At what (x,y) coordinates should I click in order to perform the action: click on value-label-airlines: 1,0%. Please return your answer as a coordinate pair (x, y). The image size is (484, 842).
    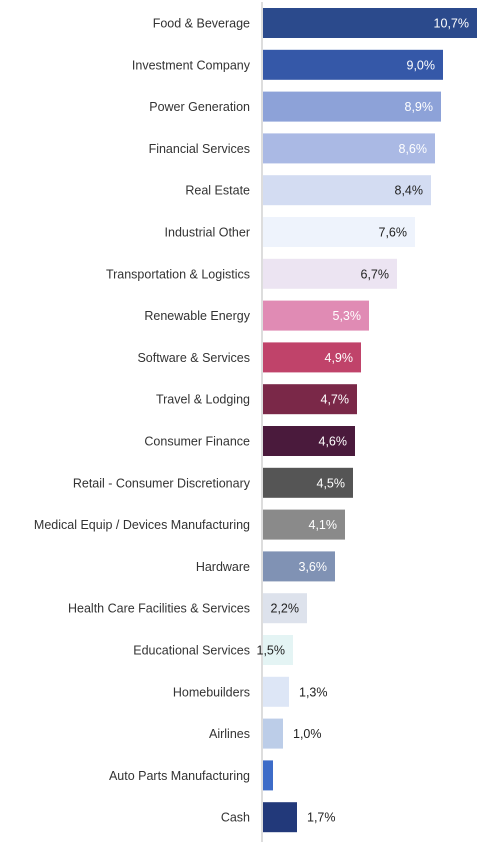
    Looking at the image, I should click on (307, 734).